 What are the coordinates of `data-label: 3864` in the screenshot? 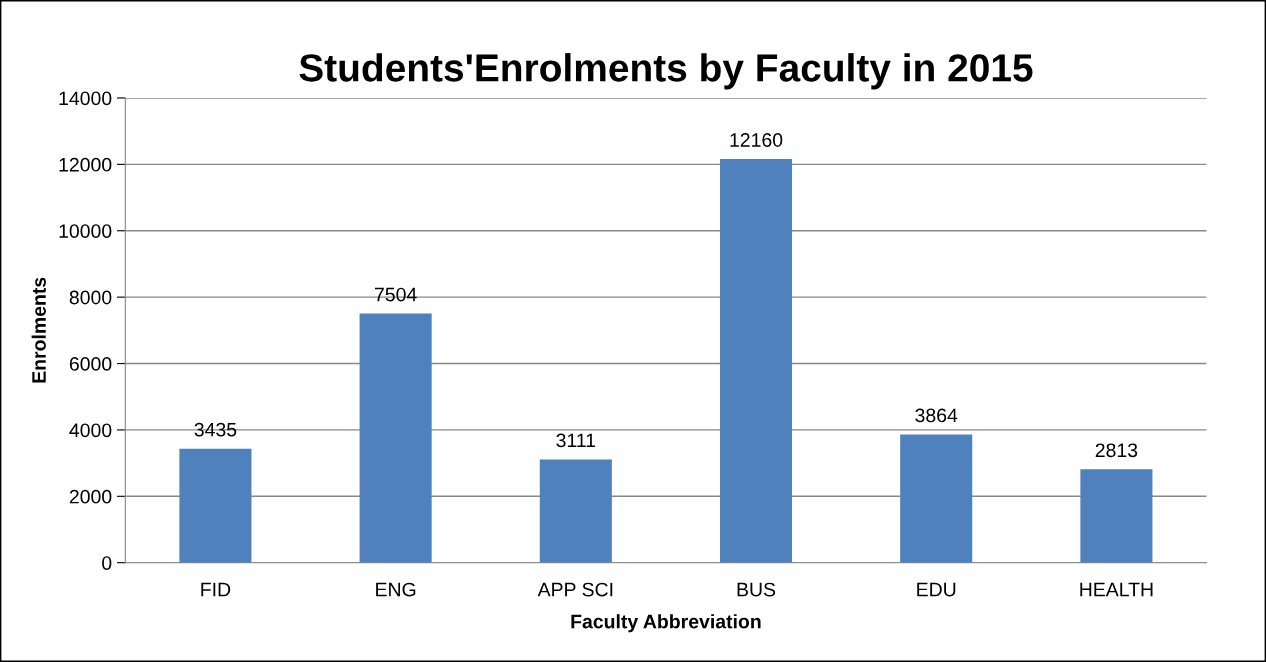 It's located at (936, 415).